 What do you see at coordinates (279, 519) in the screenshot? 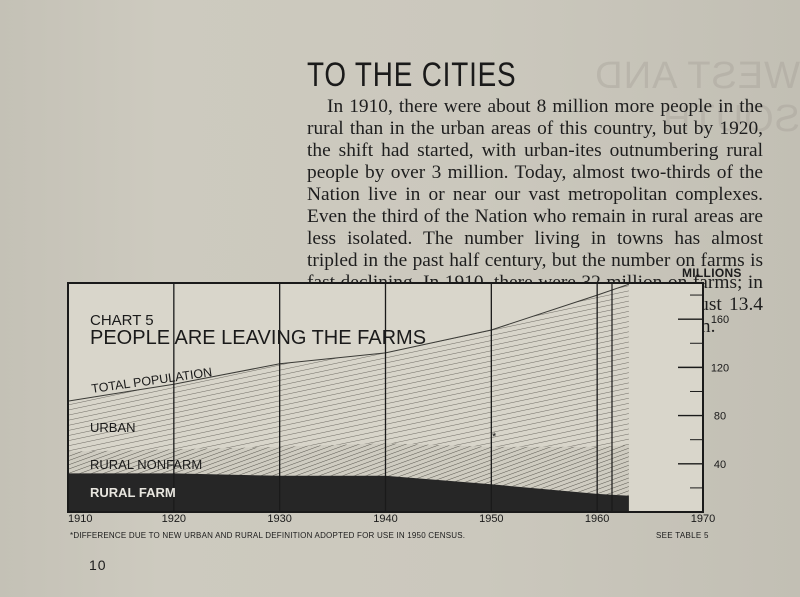
I see `x-tick-label: 1930` at bounding box center [279, 519].